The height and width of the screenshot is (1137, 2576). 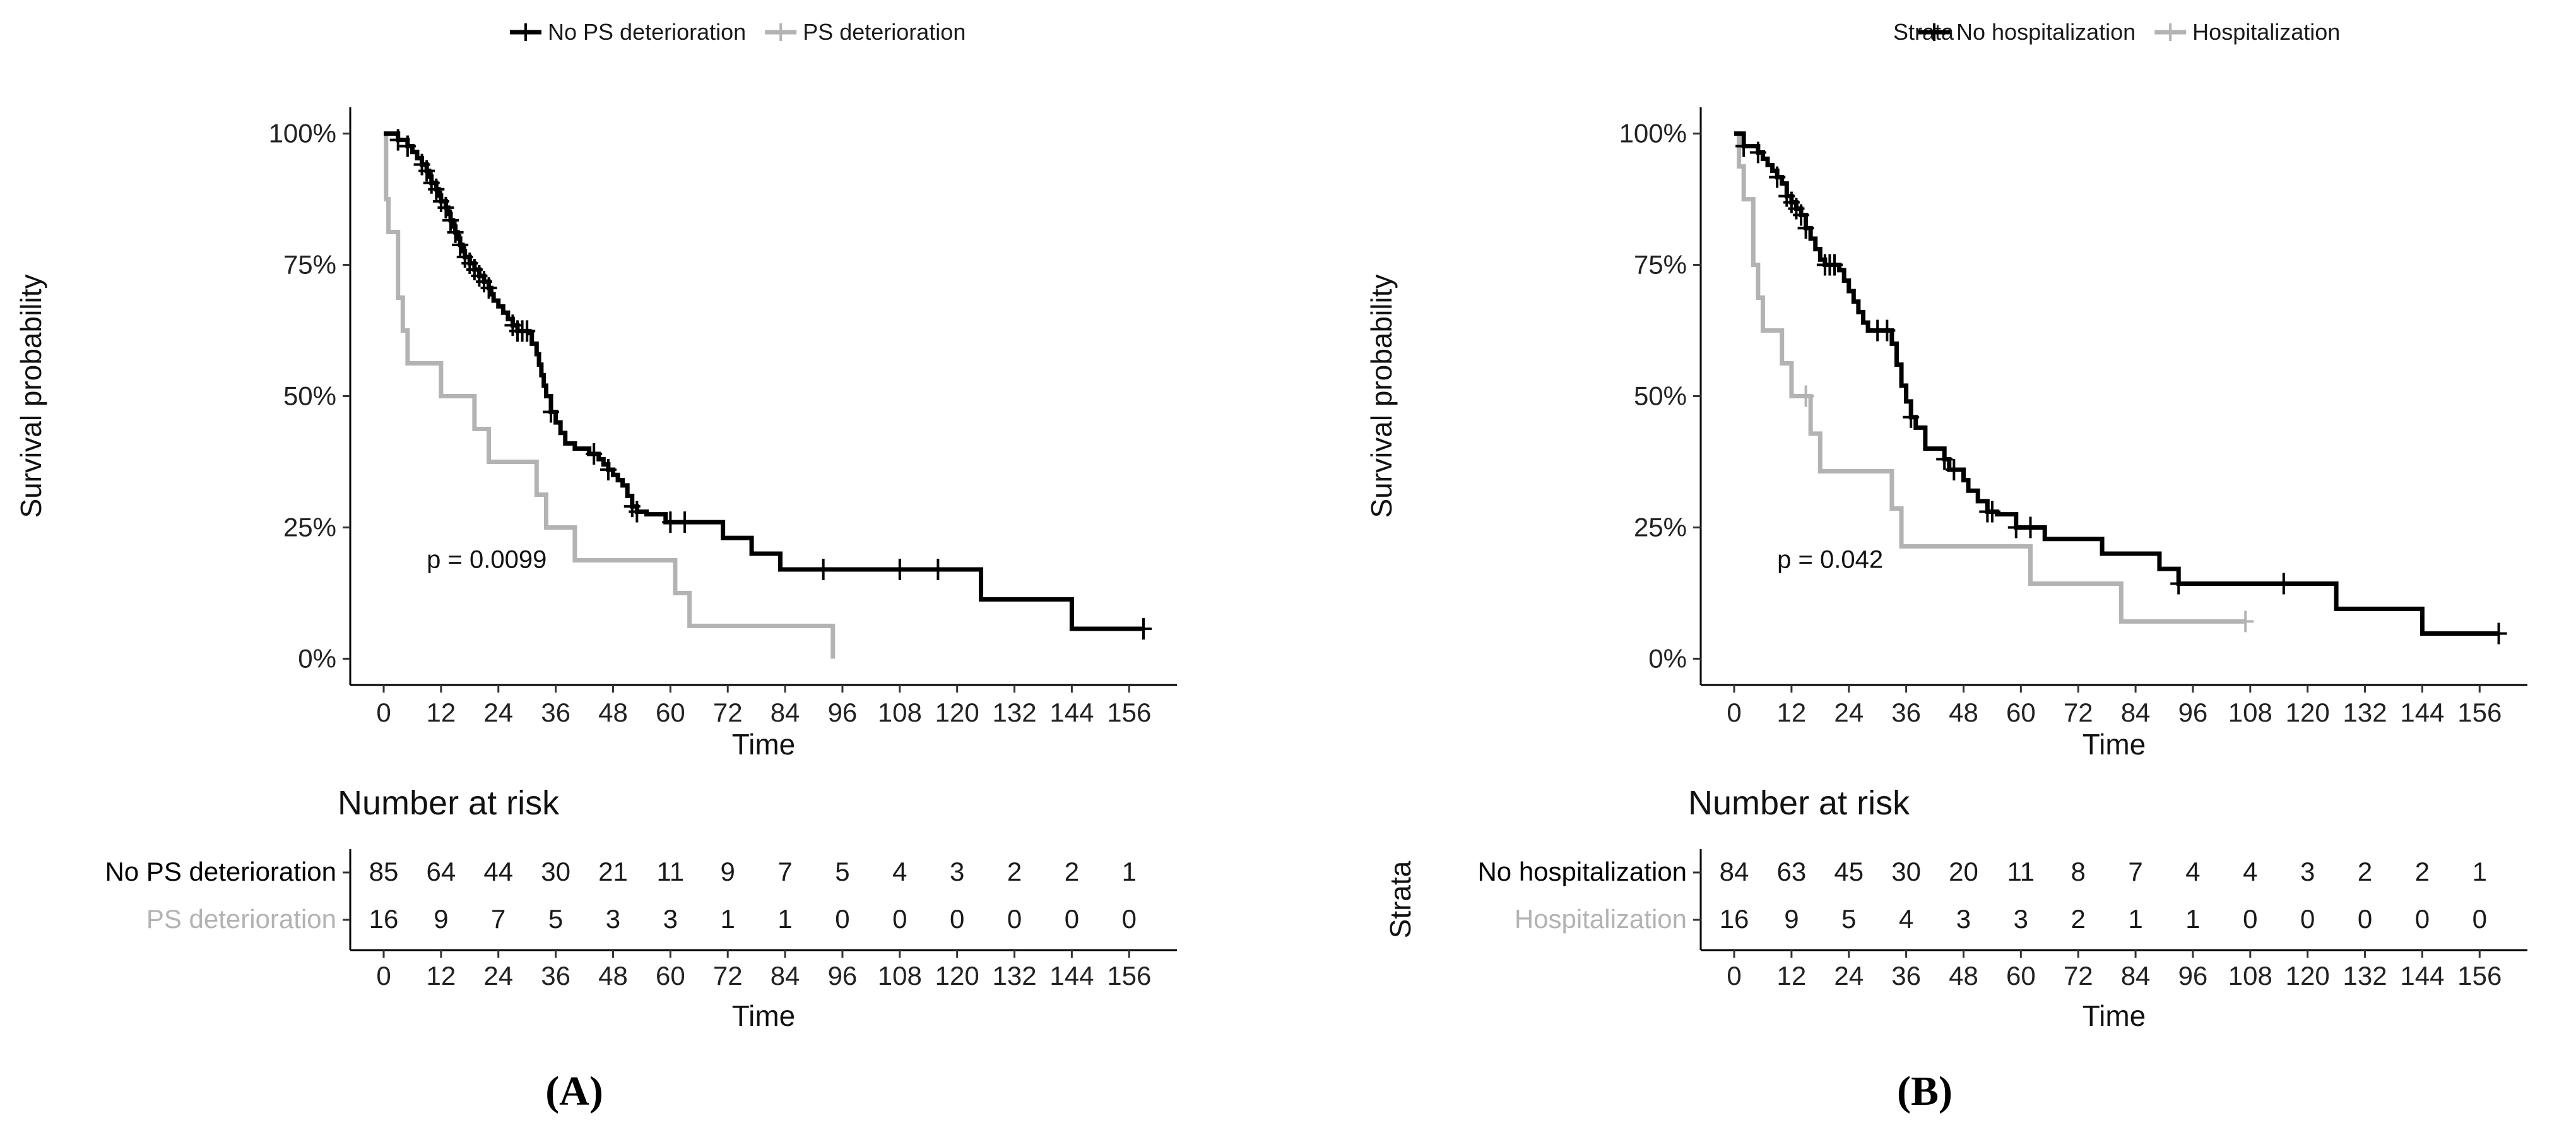 I want to click on legend-label: No PS deterioration, so click(x=647, y=32).